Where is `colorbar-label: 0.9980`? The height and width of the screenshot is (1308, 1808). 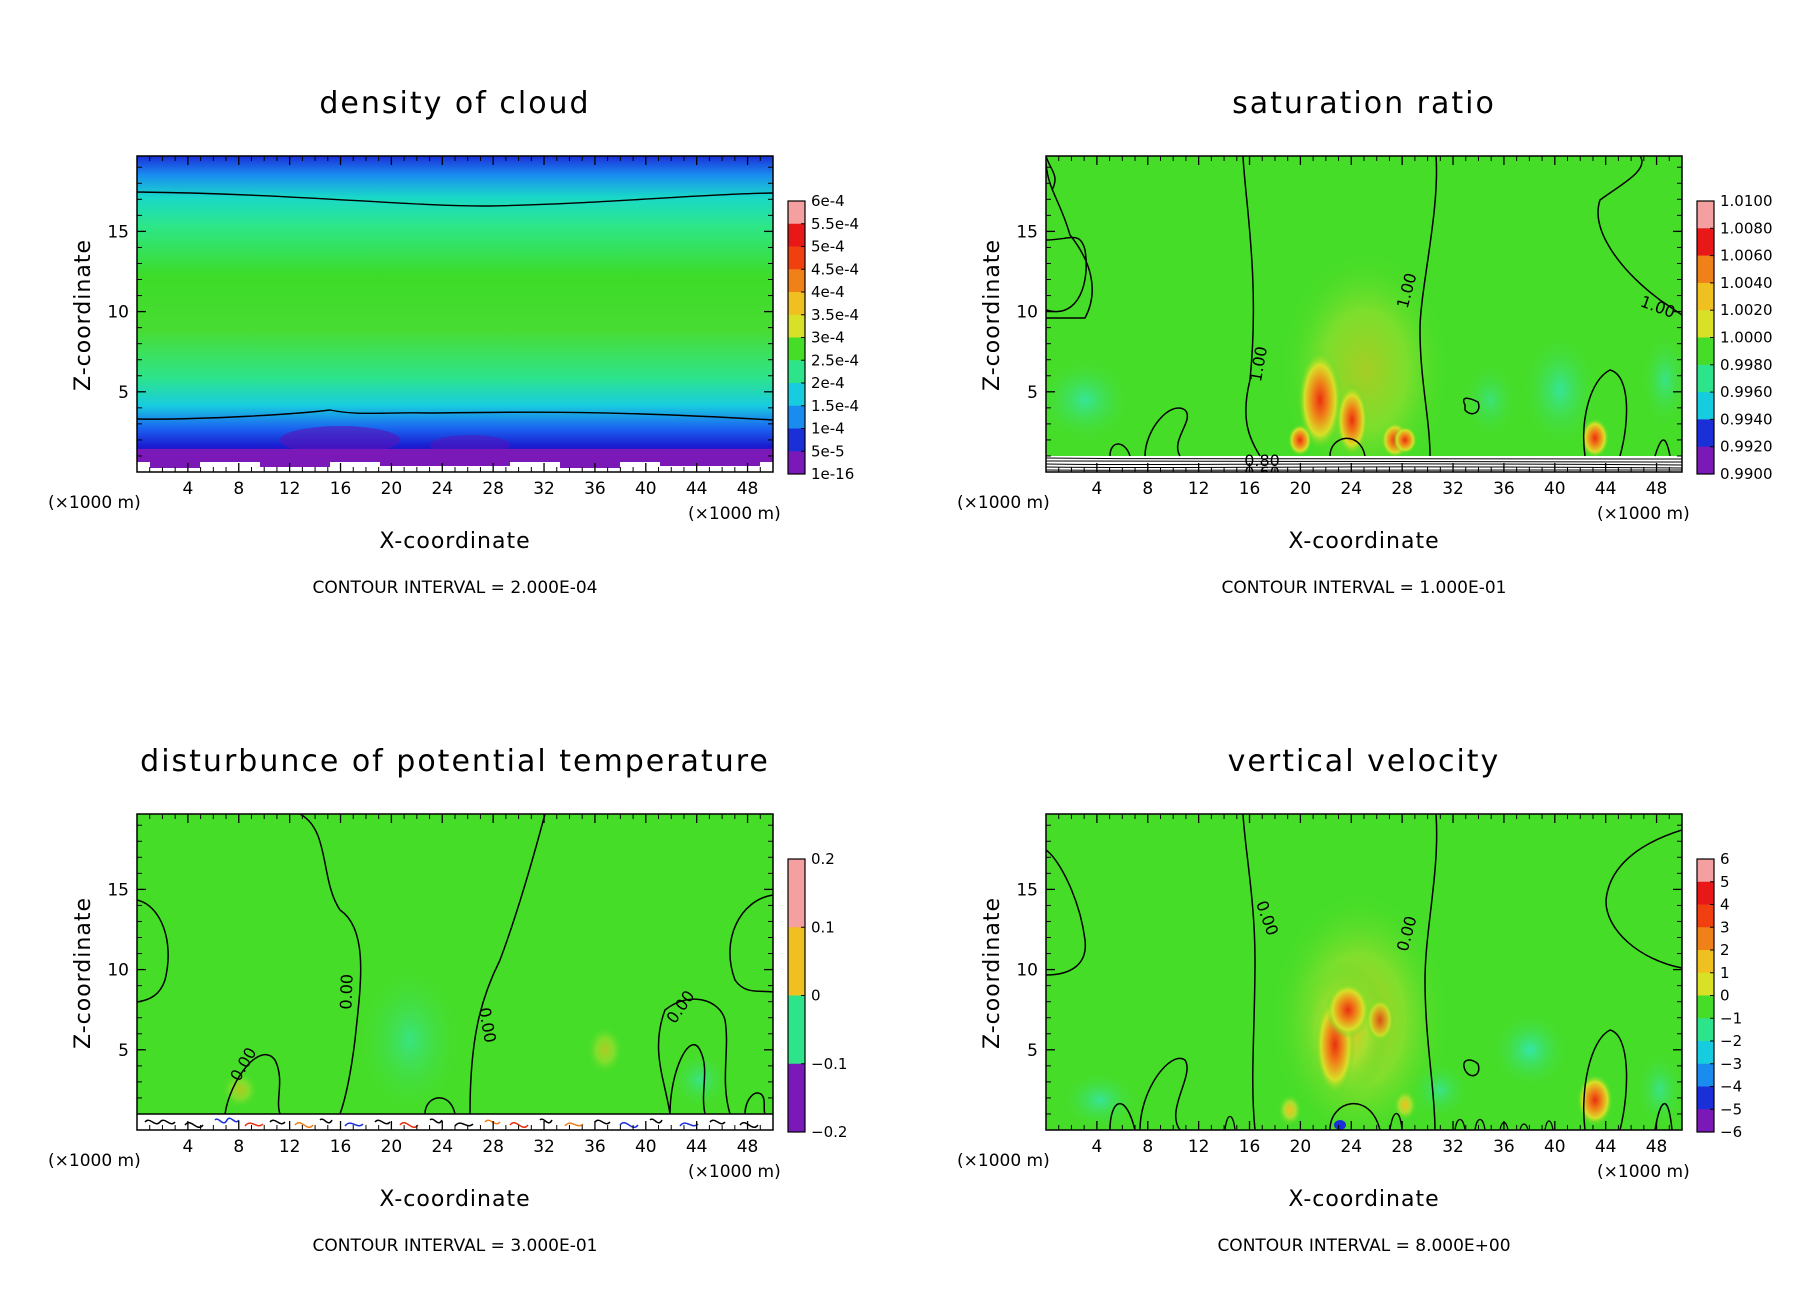
colorbar-label: 0.9980 is located at coordinates (1746, 365).